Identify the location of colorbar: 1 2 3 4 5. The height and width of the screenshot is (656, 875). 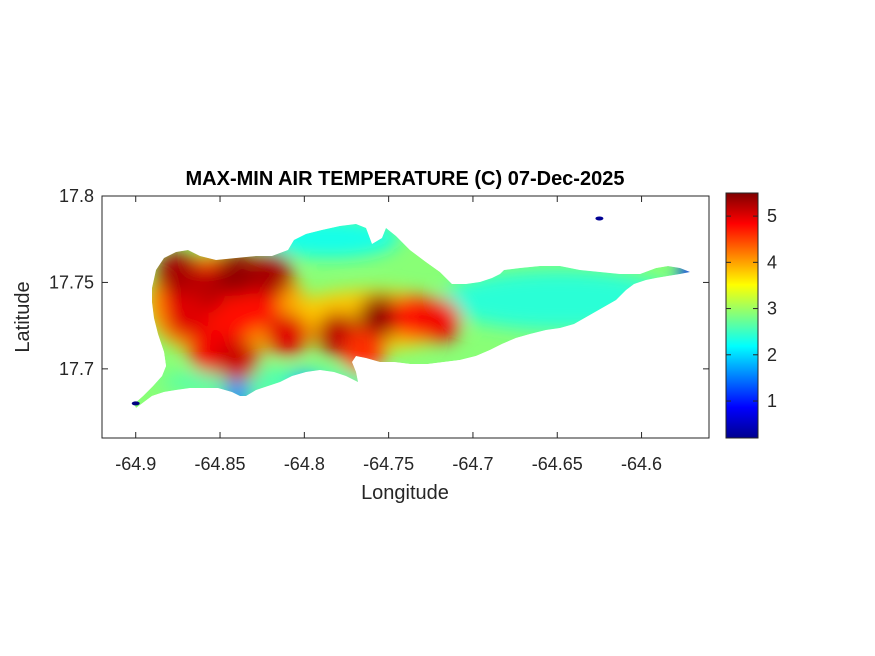
(751, 315).